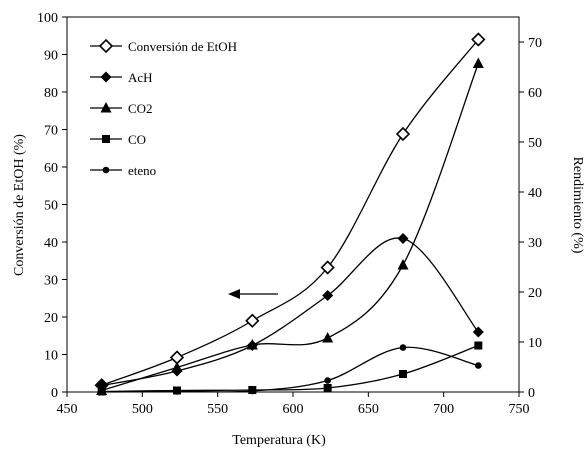 The image size is (585, 452). I want to click on y-right-tick-label: 70, so click(535, 43).